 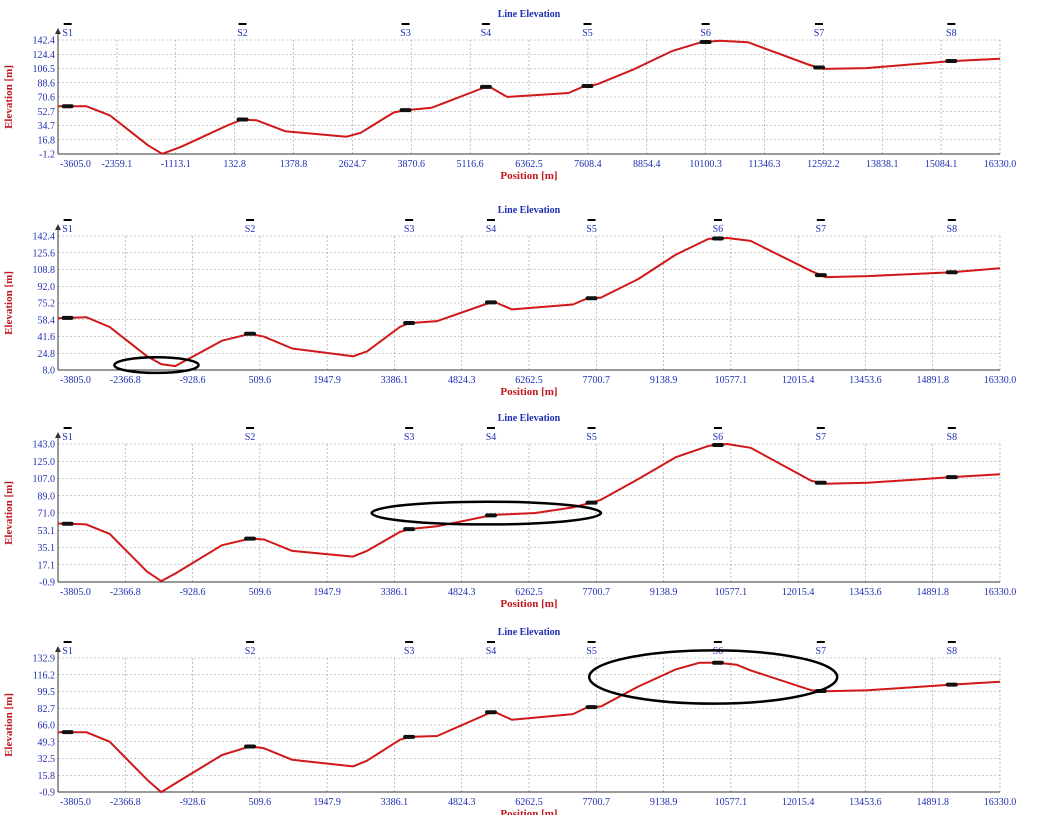 What do you see at coordinates (176, 164) in the screenshot?
I see `x-tick-label: -1113.1` at bounding box center [176, 164].